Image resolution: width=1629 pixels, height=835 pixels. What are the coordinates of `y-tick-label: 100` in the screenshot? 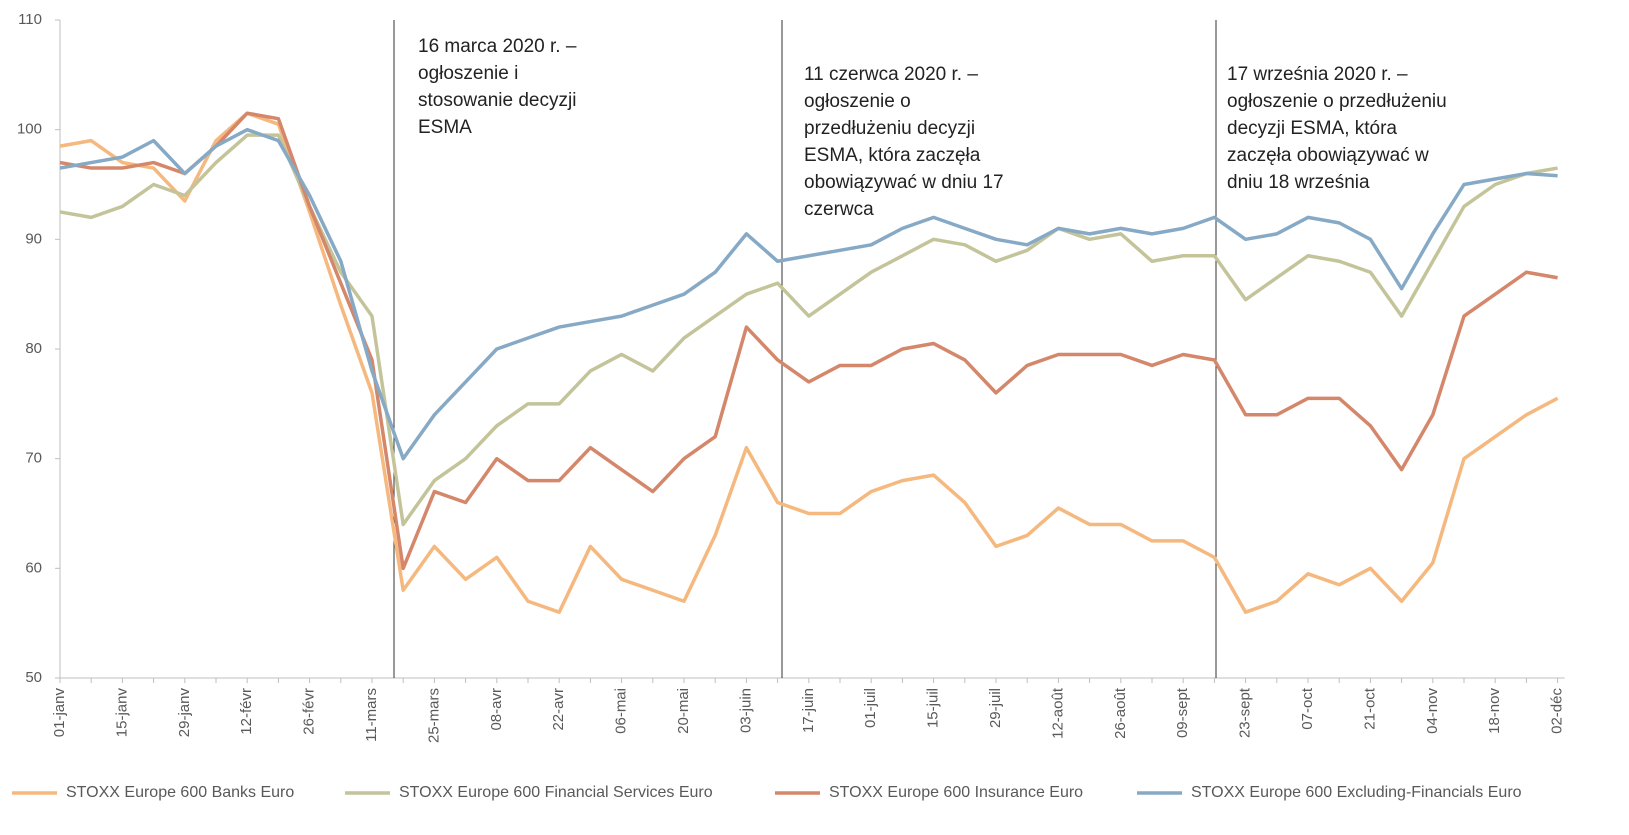 It's located at (29, 129).